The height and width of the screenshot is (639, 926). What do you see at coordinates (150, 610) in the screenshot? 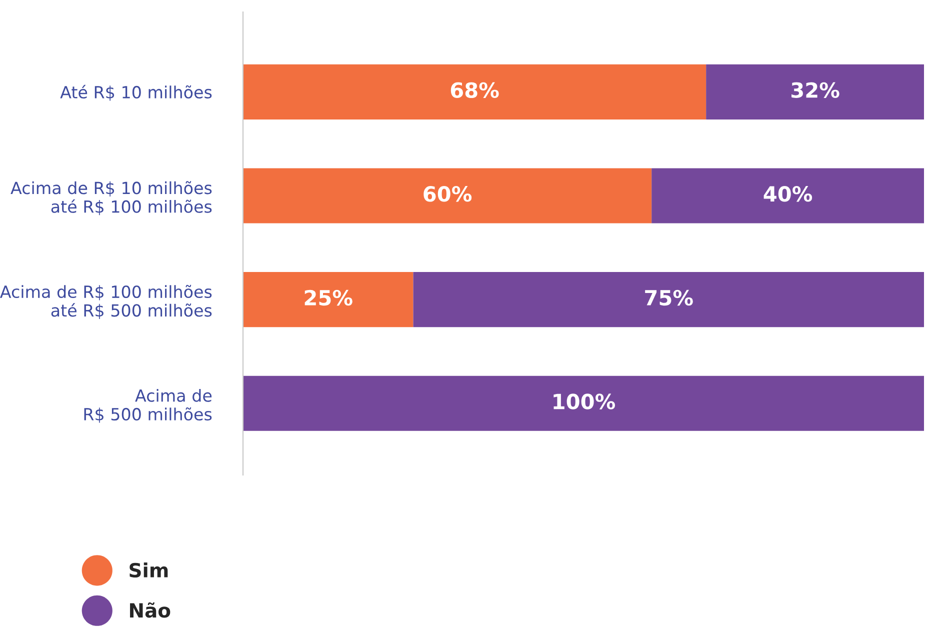
I see `legend-label: Não` at bounding box center [150, 610].